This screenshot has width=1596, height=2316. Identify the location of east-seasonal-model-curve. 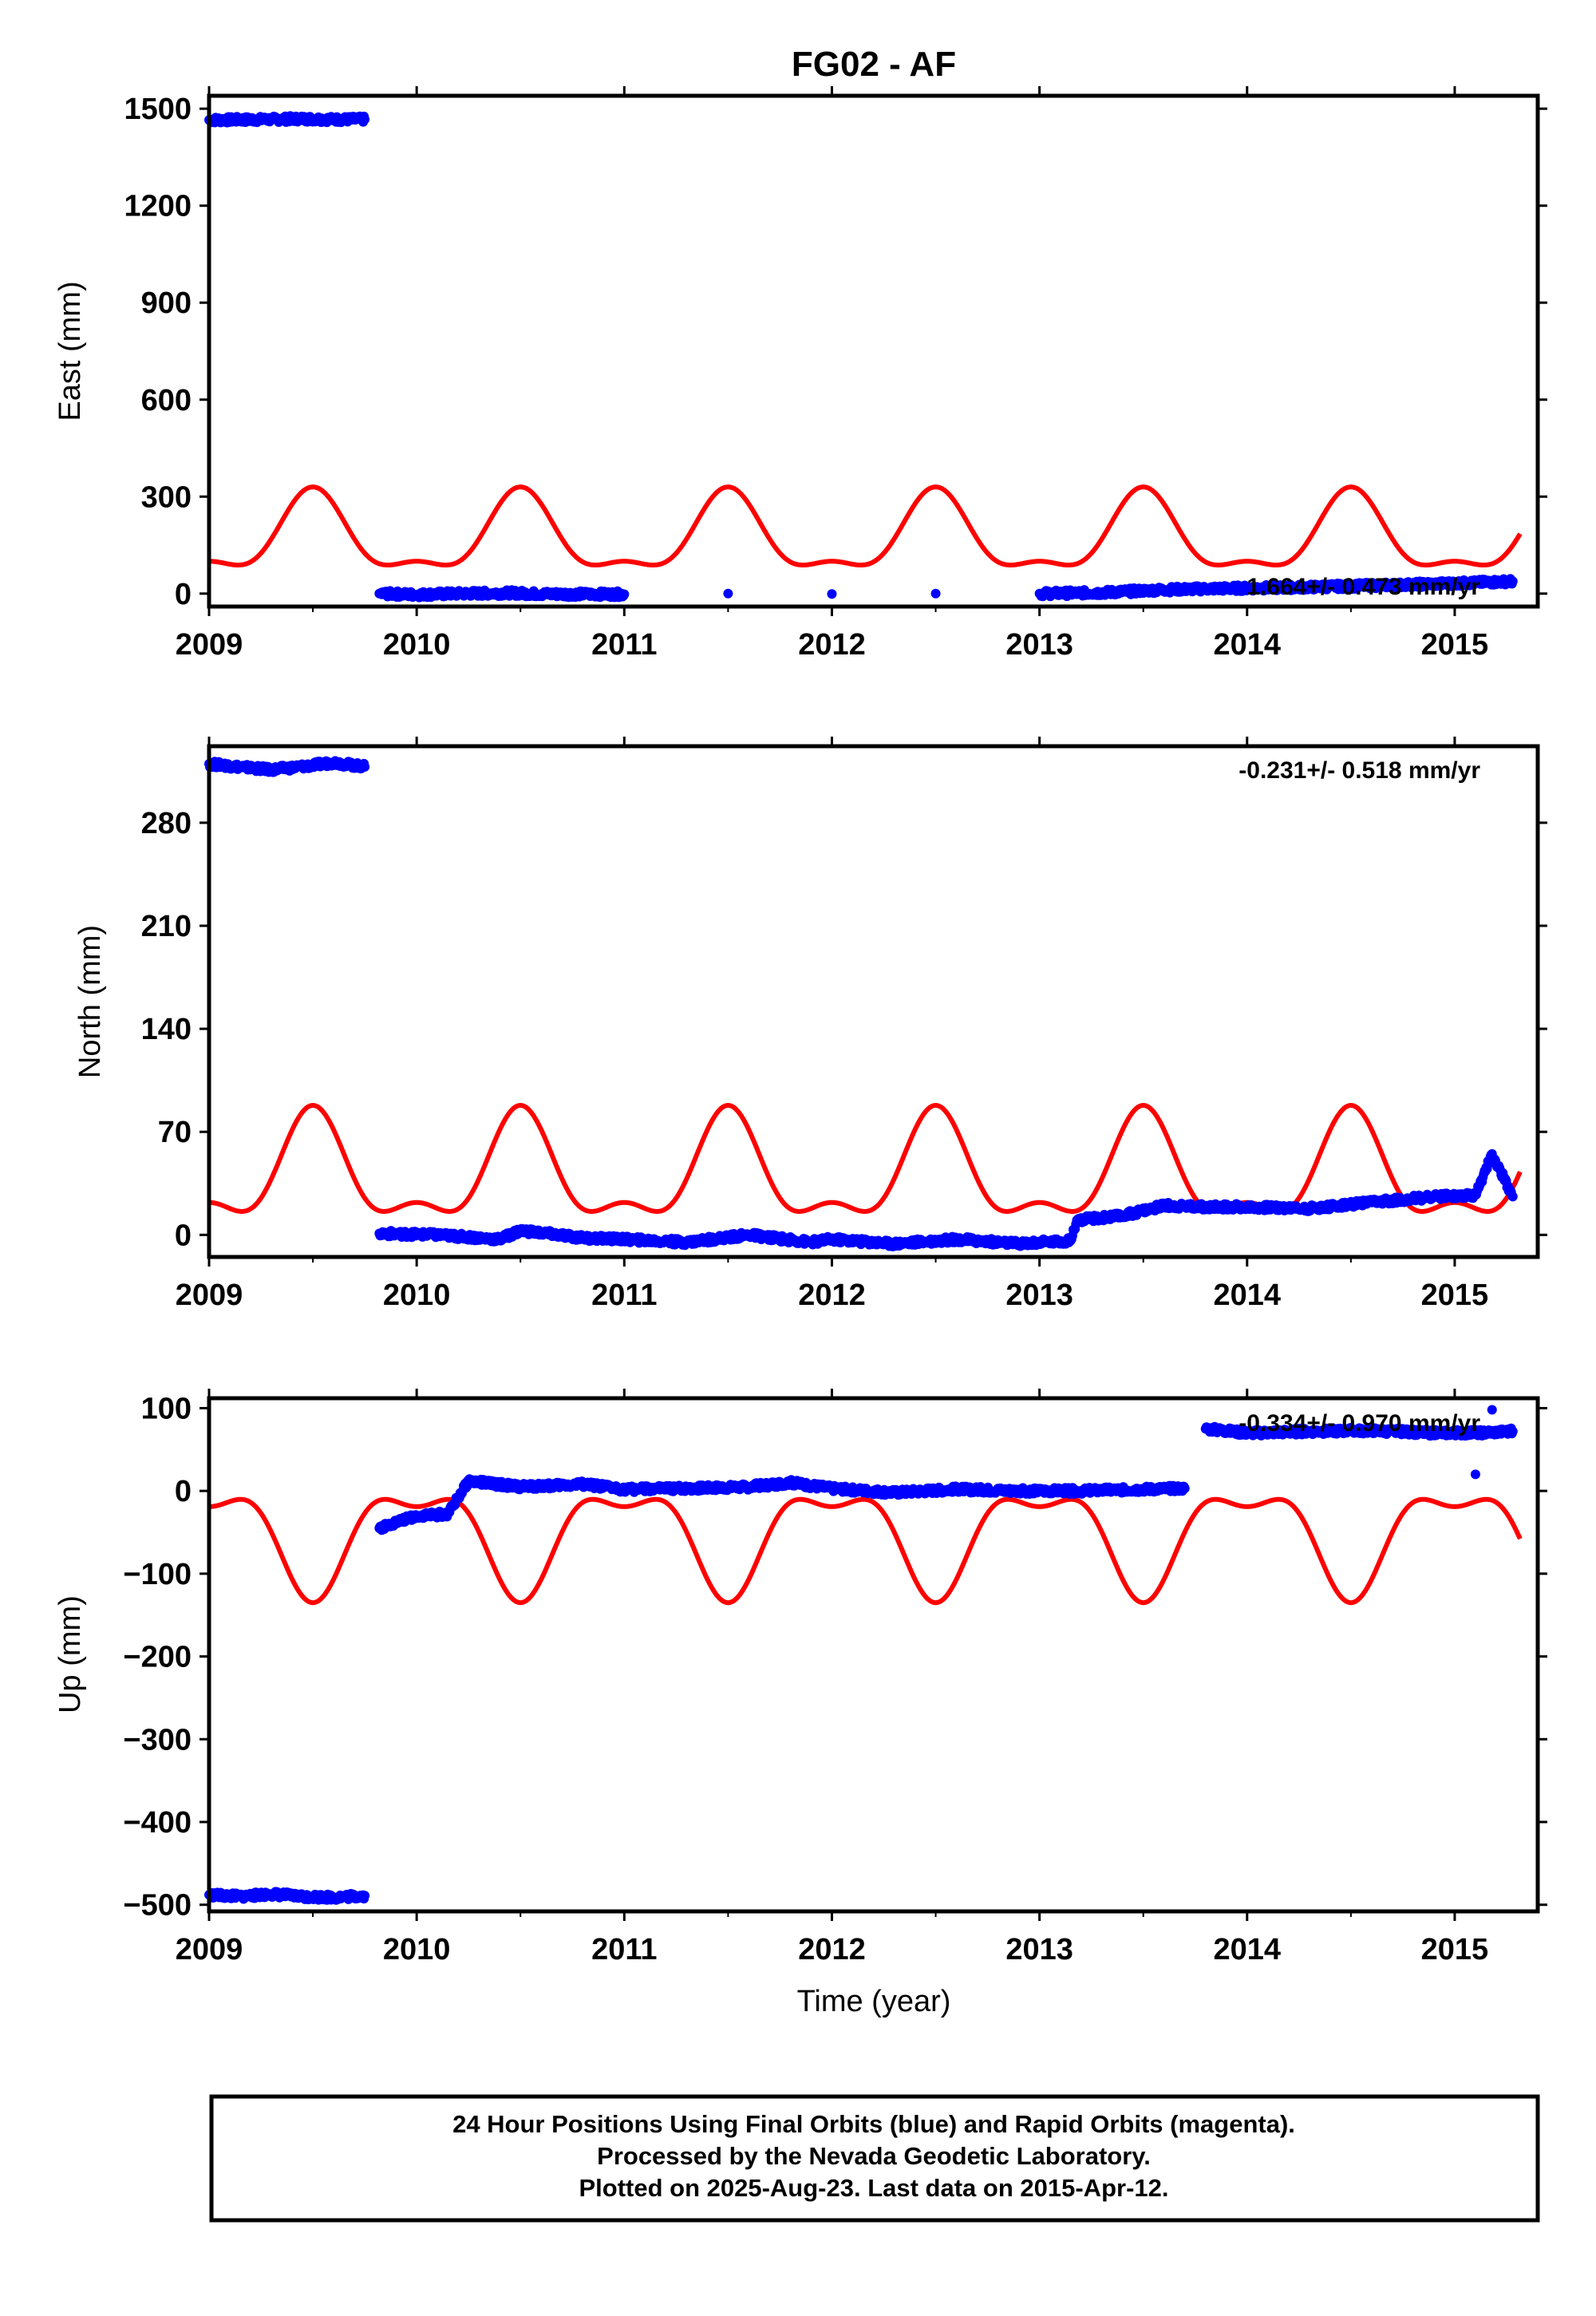
(866, 525).